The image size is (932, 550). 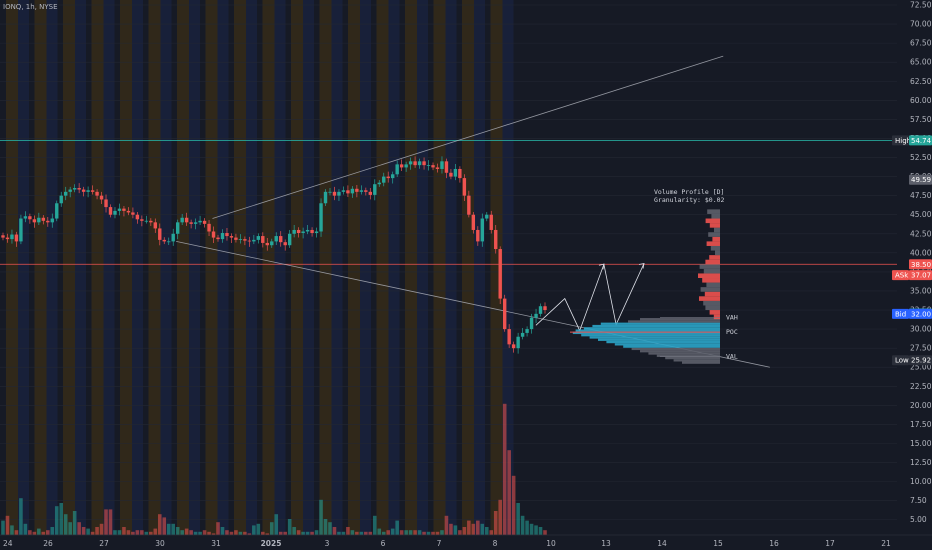 I want to click on badge-value-bg, so click(x=920, y=275).